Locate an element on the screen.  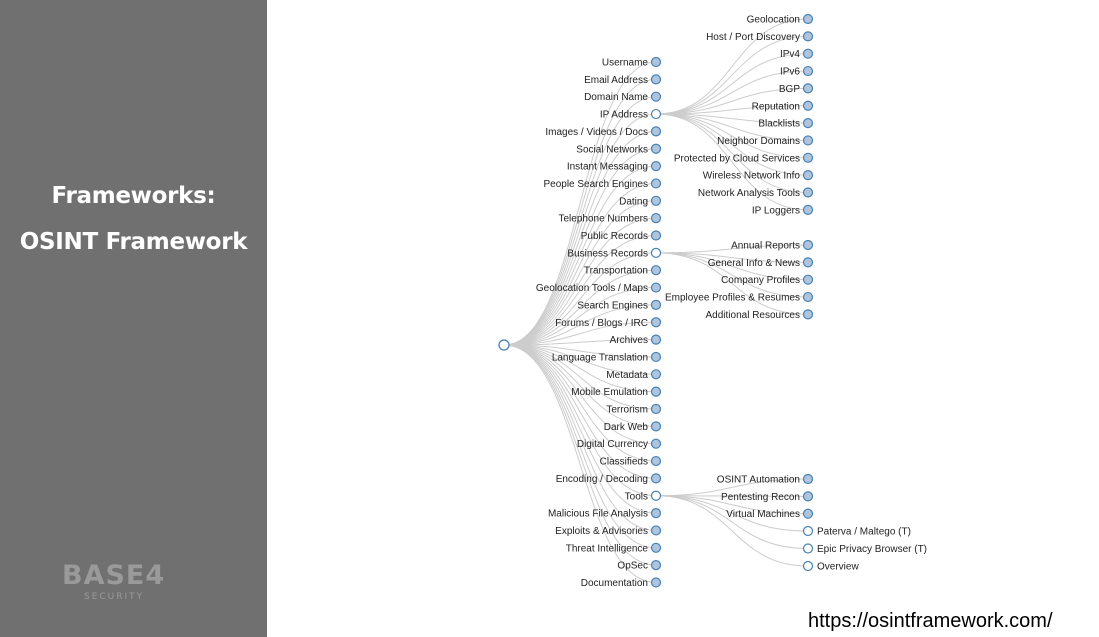
tree-node-blacklists: Blacklists is located at coordinates (786, 123).